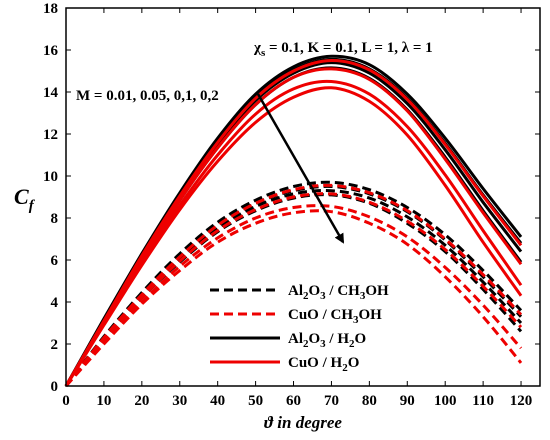 Image resolution: width=550 pixels, height=440 pixels. Describe the element at coordinates (303, 422) in the screenshot. I see `x-axis-title: ϑ in degree` at that location.